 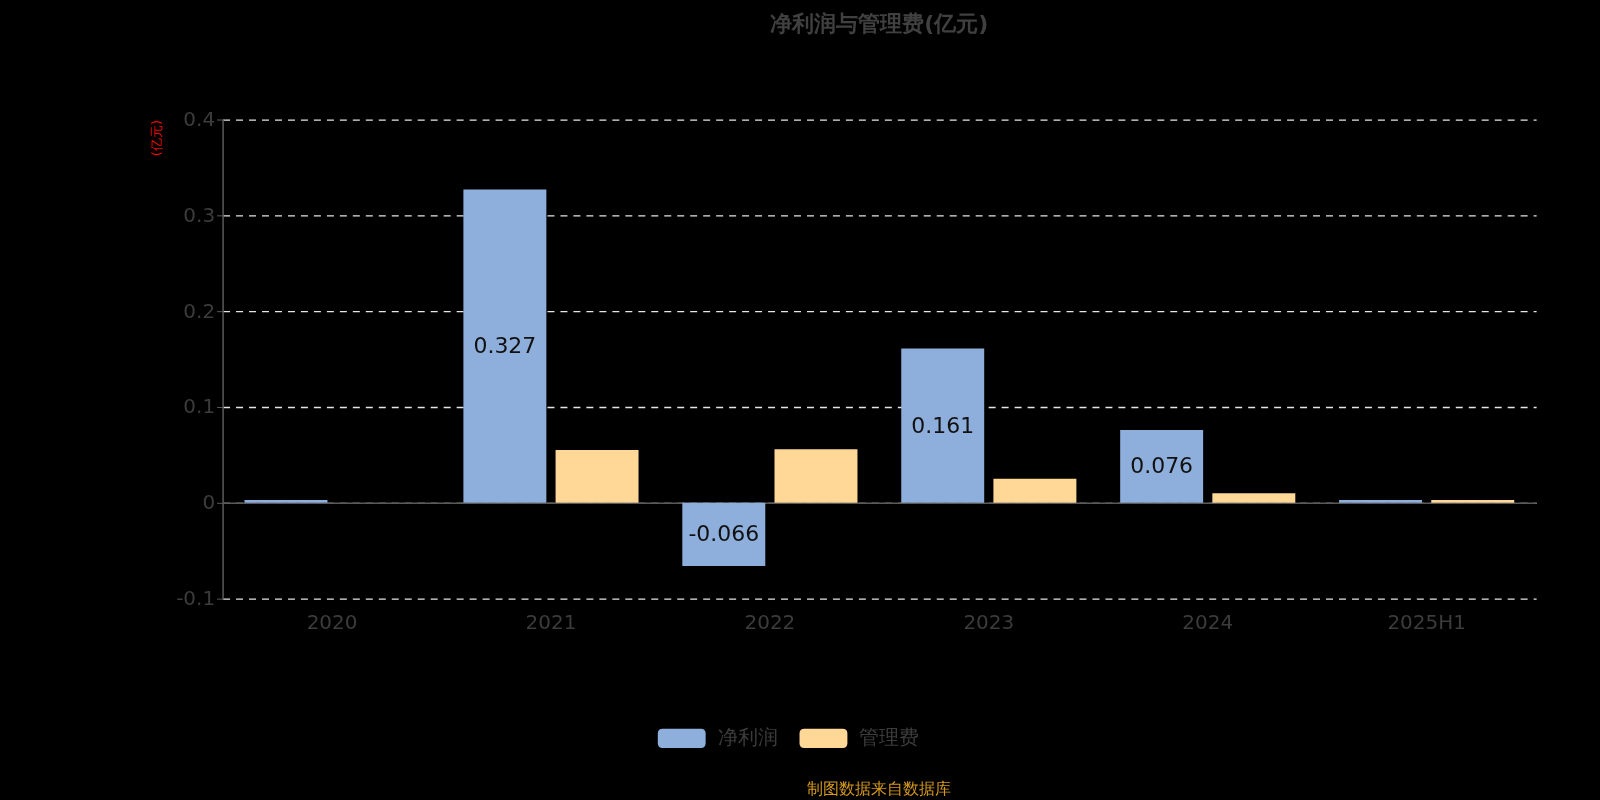 I want to click on text: 制图数据来自数据库, so click(x=879, y=789).